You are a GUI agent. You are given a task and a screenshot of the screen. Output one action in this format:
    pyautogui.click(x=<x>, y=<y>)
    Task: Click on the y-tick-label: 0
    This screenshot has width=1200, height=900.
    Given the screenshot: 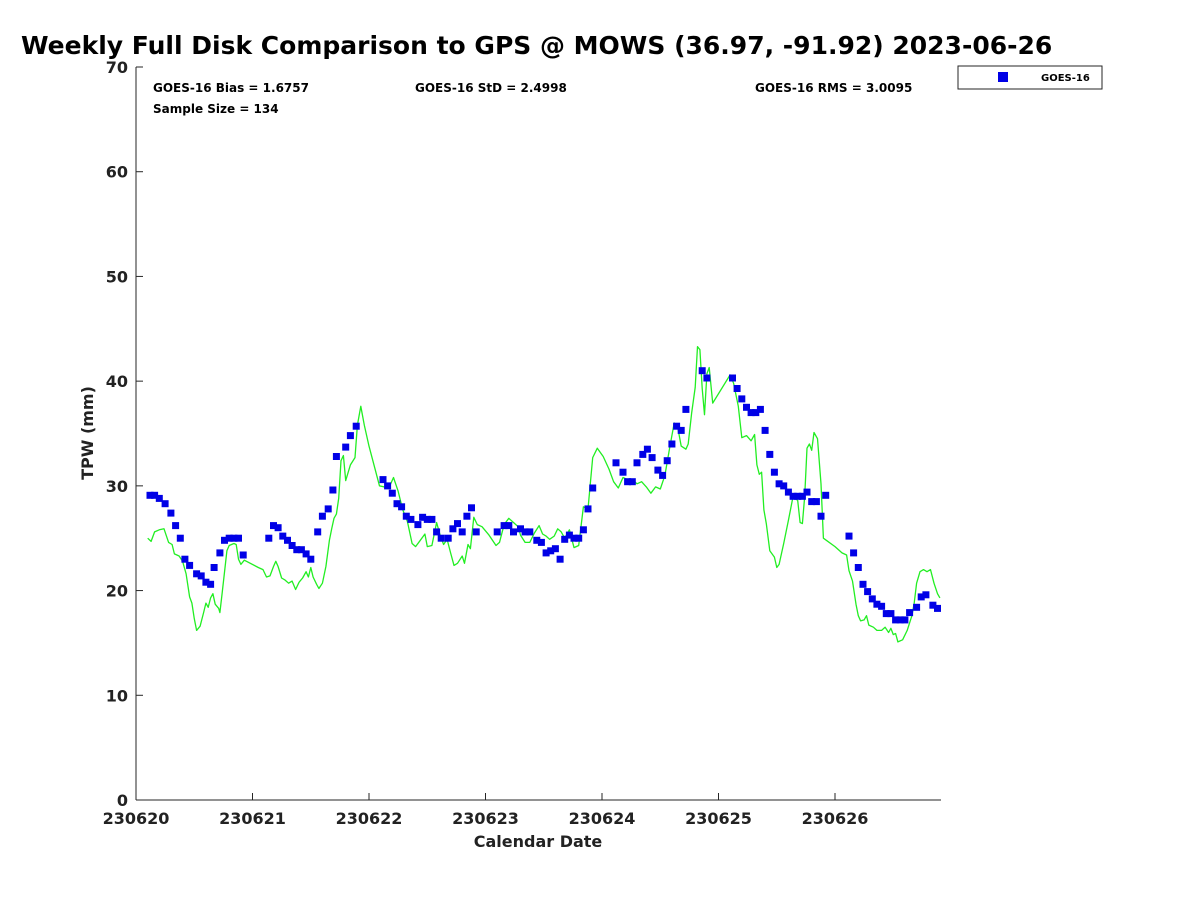 What is the action you would take?
    pyautogui.click(x=122, y=800)
    